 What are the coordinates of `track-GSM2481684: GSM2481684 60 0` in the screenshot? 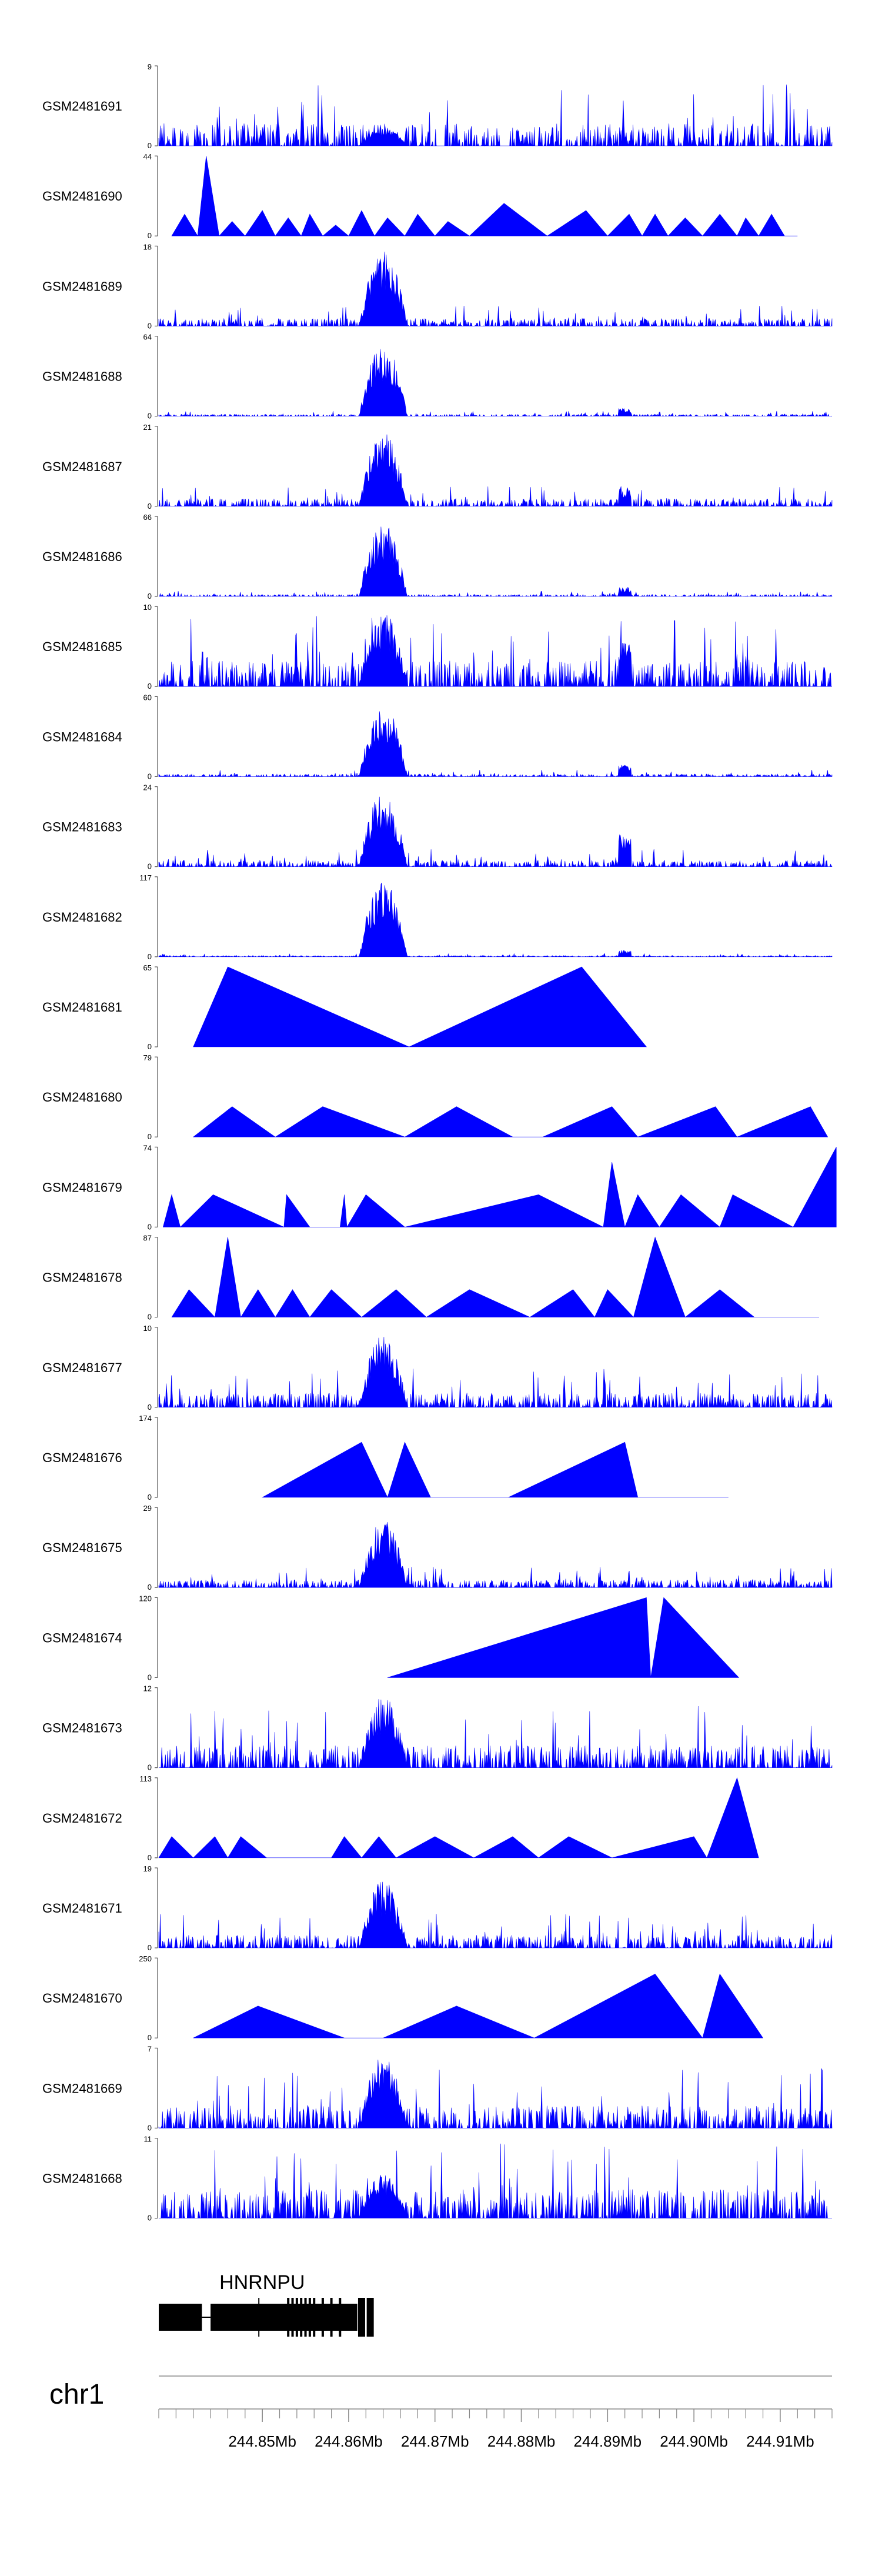 It's located at (437, 736).